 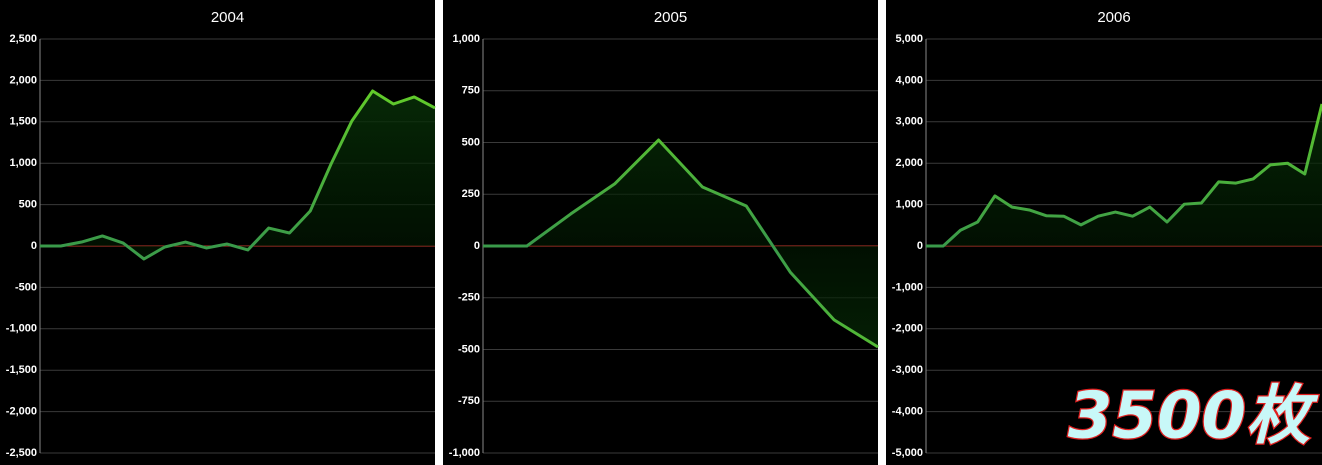 I want to click on y-tick-label: -4,000, so click(x=907, y=412).